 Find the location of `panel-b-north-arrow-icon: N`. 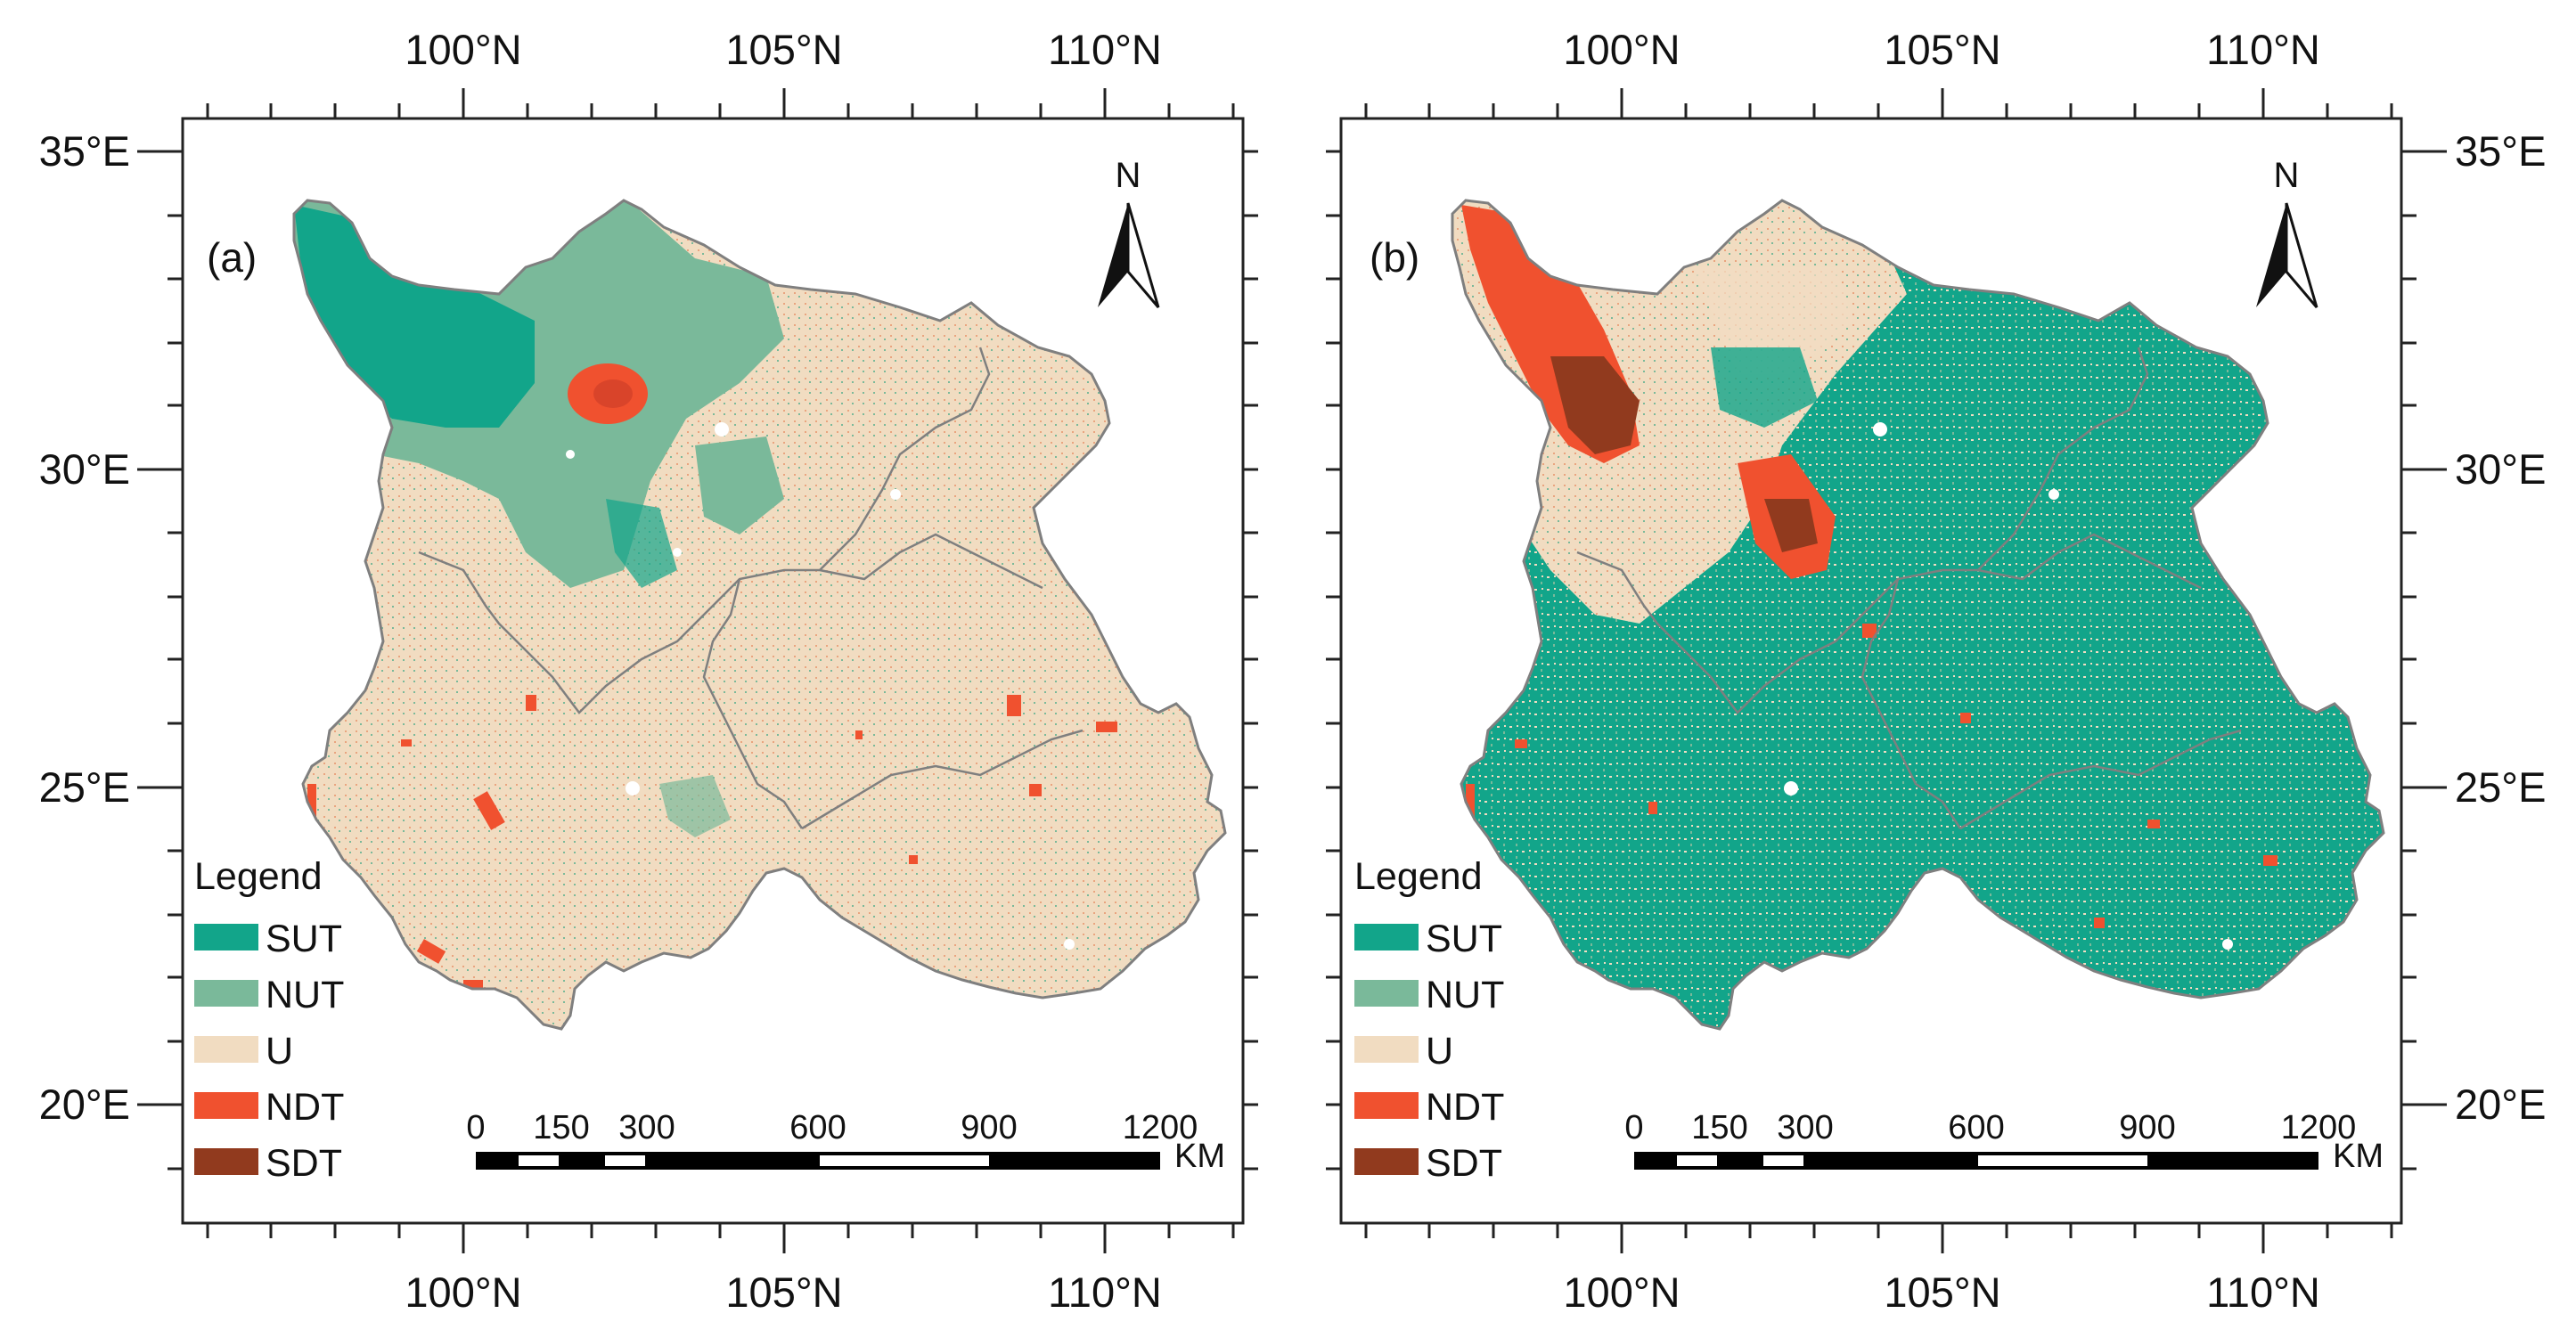

panel-b-north-arrow-icon: N is located at coordinates (2287, 232).